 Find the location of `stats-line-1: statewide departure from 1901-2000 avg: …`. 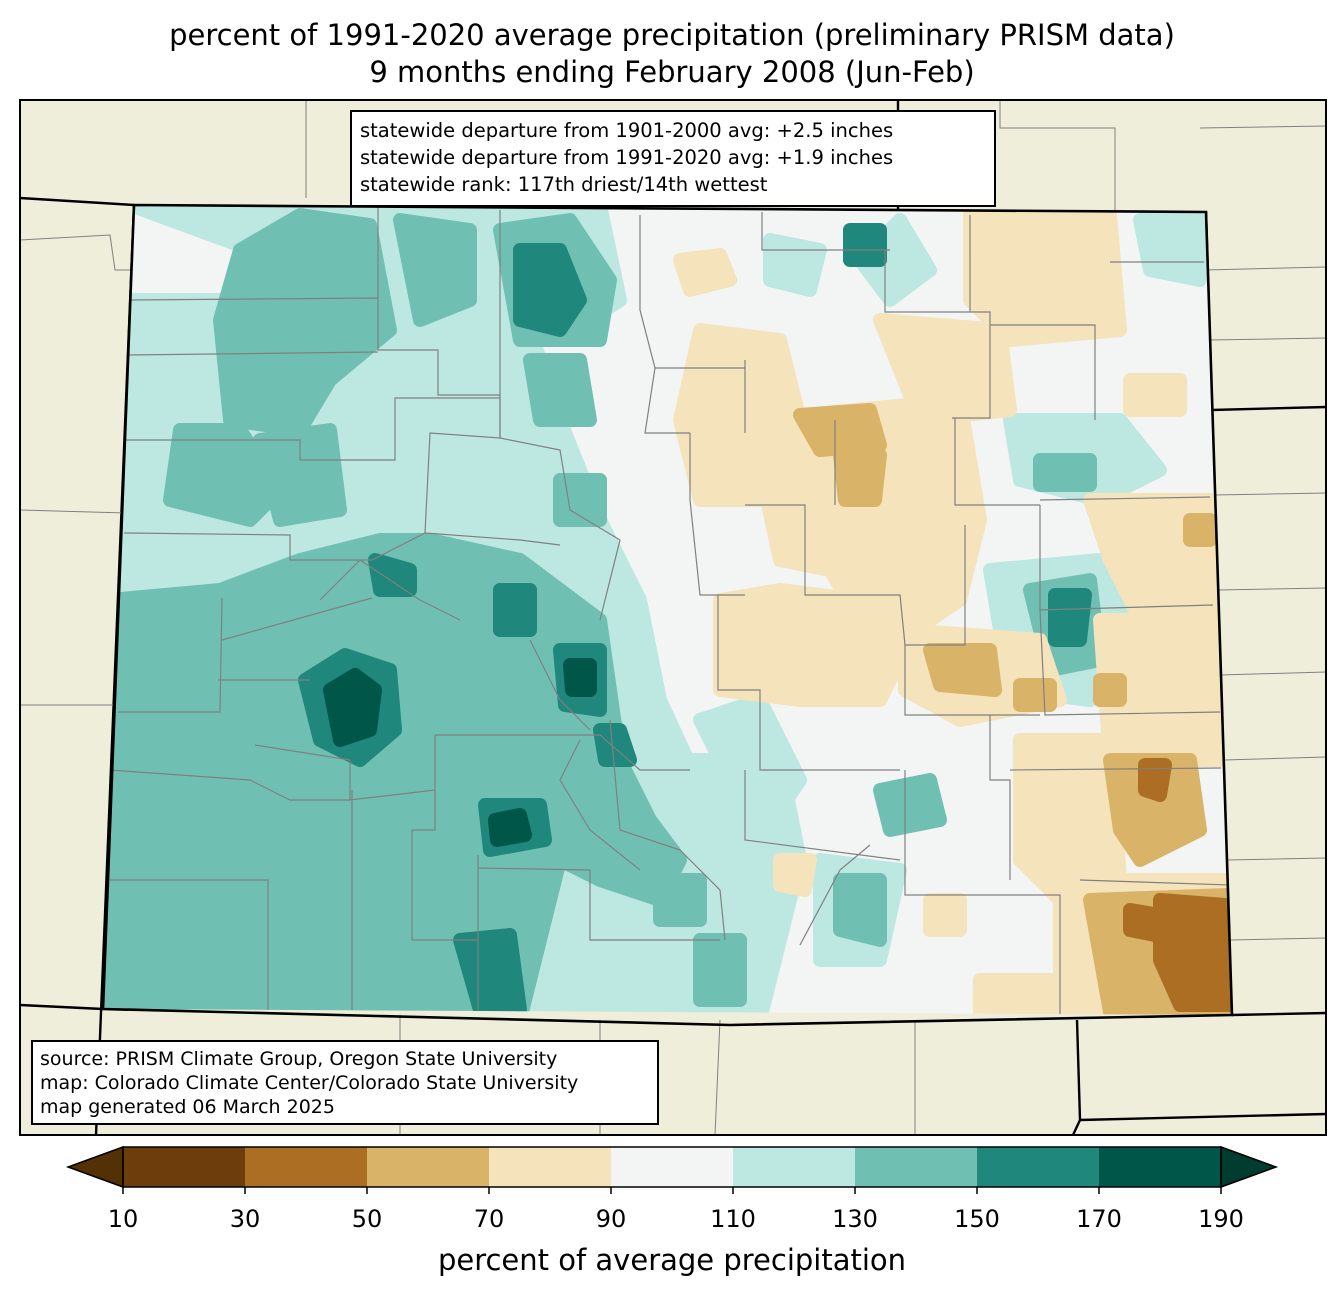

stats-line-1: statewide departure from 1901-2000 avg: … is located at coordinates (627, 130).